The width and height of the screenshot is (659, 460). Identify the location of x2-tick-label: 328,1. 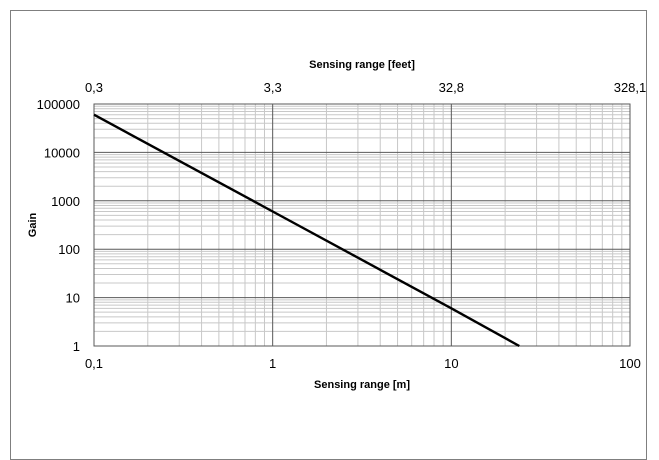
(630, 87).